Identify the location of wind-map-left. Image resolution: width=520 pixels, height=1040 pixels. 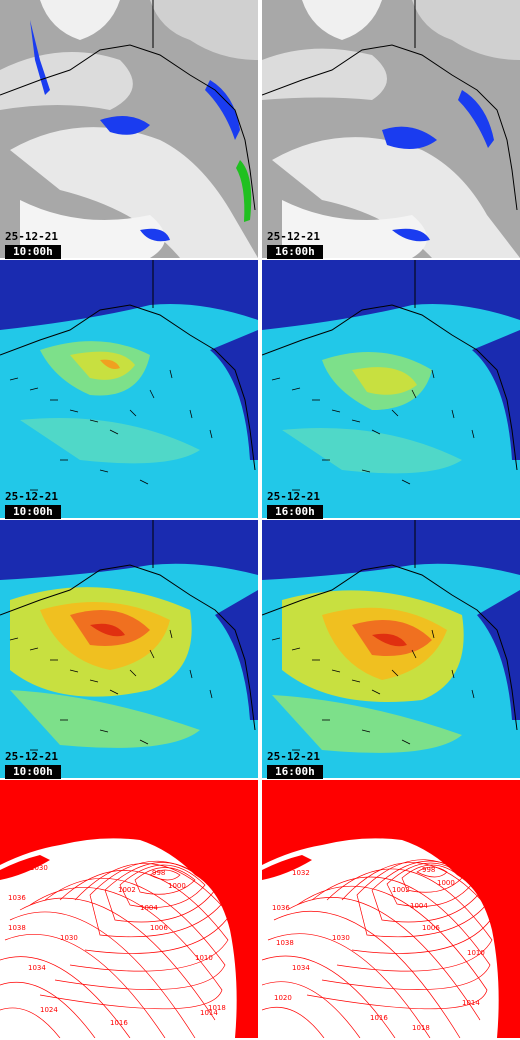
(129, 389).